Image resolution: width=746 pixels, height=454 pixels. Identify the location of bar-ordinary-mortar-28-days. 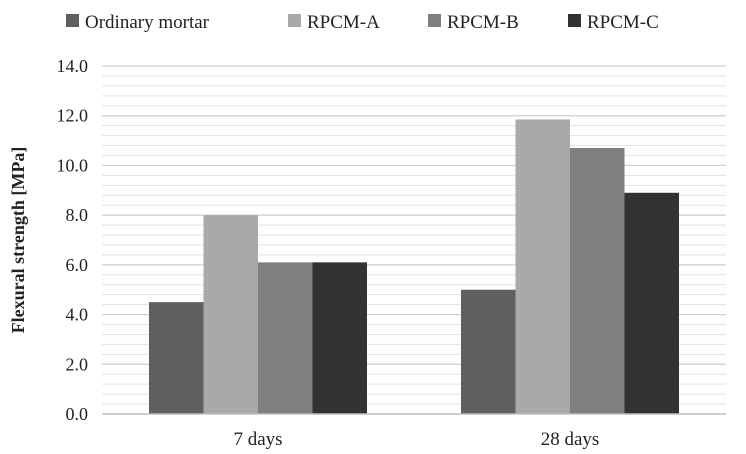
(488, 351).